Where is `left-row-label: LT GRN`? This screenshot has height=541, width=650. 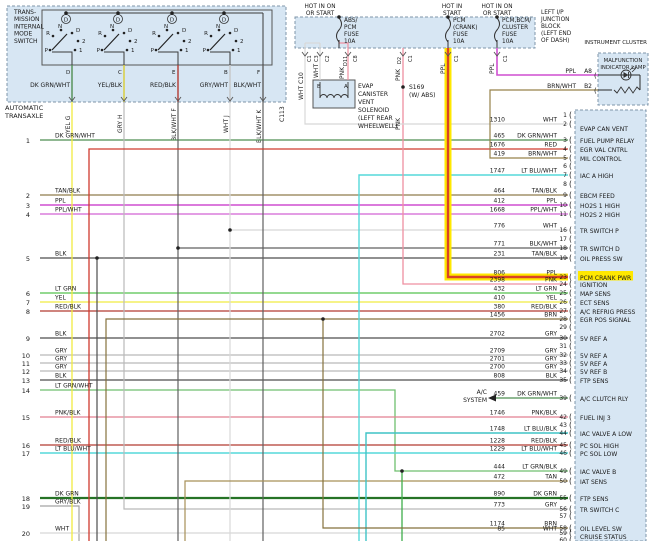
left-row-label: LT GRN is located at coordinates (65, 289).